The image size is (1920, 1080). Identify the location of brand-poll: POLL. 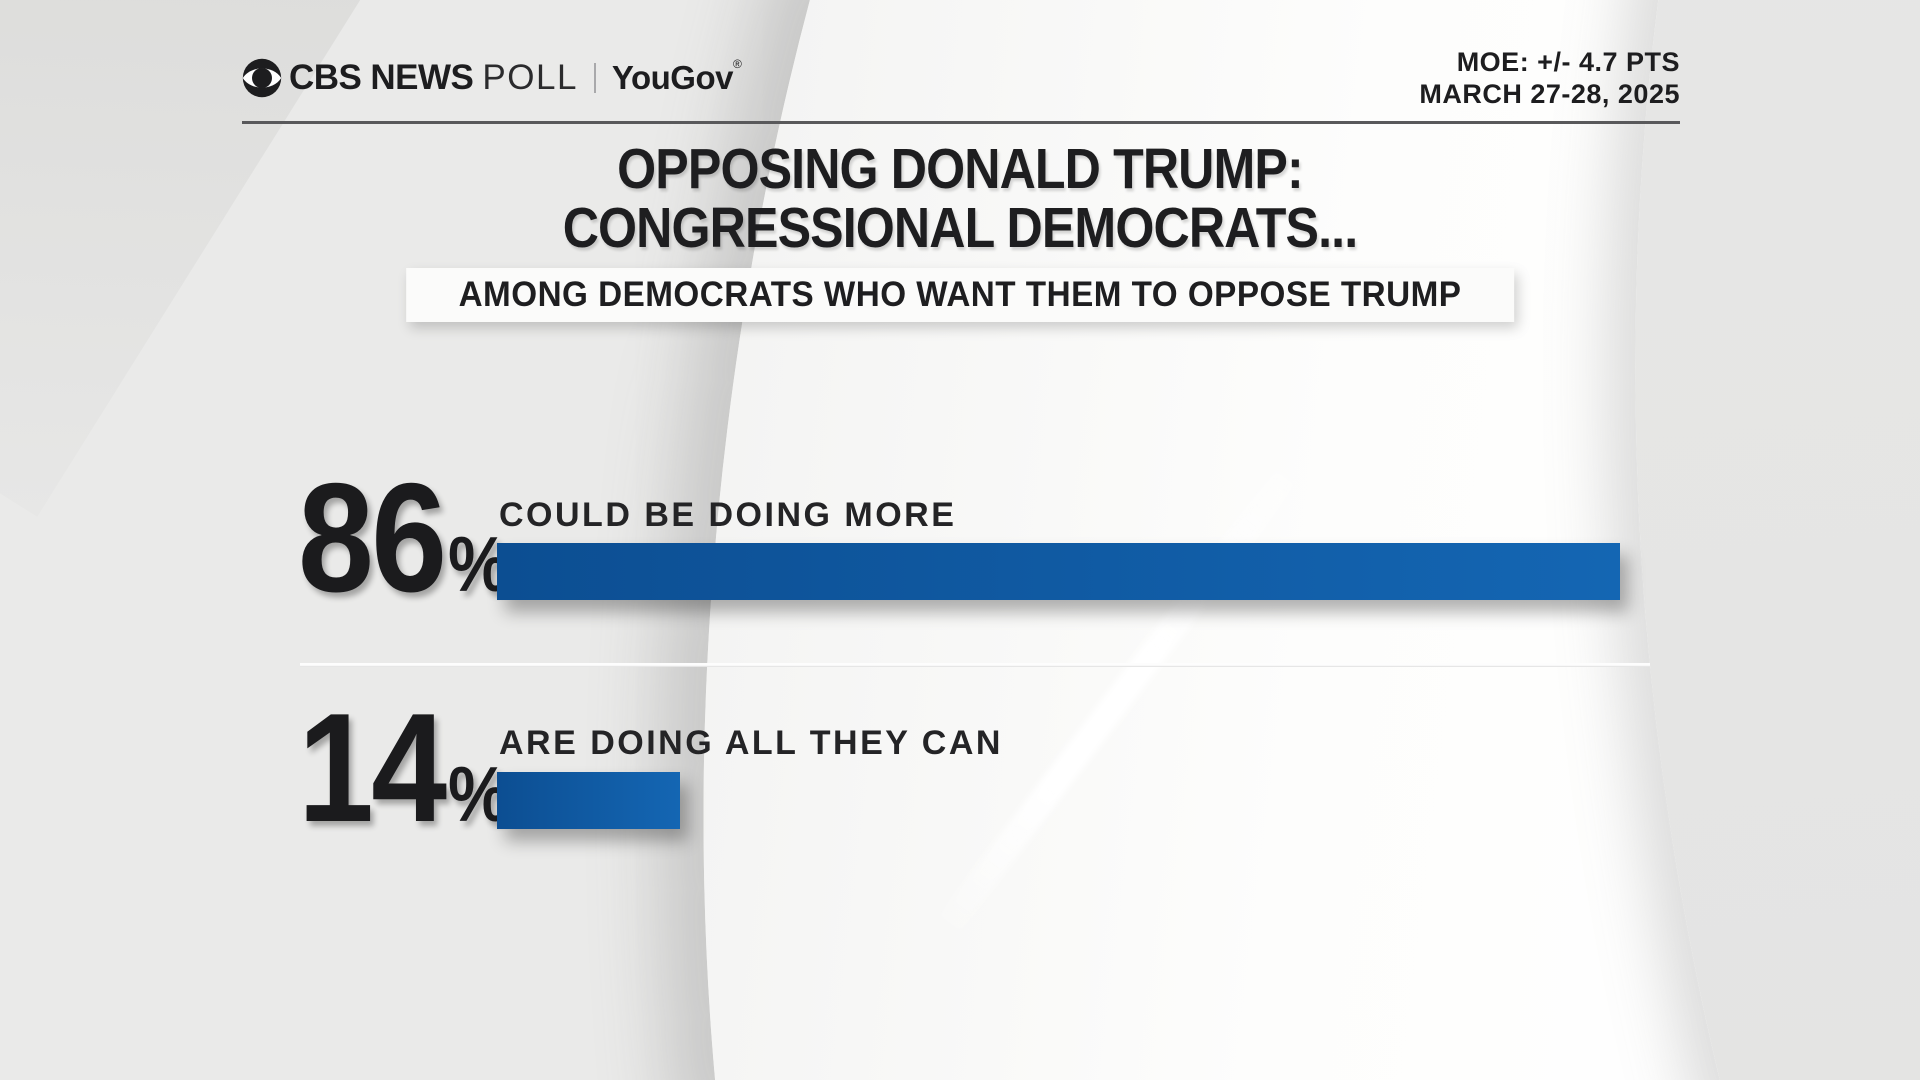
(530, 77).